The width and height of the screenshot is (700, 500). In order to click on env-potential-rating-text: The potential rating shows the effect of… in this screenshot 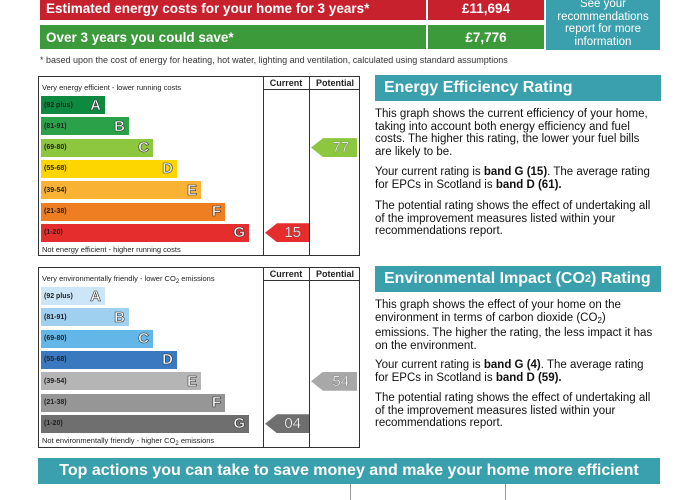, I will do `click(513, 410)`.